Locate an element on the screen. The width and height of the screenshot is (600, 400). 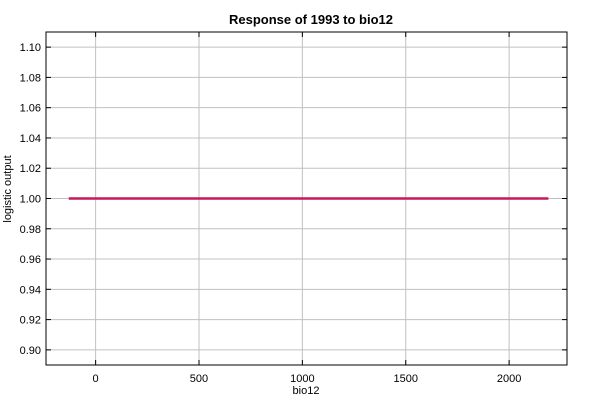
y-tick-label: 1.10 is located at coordinates (30, 48).